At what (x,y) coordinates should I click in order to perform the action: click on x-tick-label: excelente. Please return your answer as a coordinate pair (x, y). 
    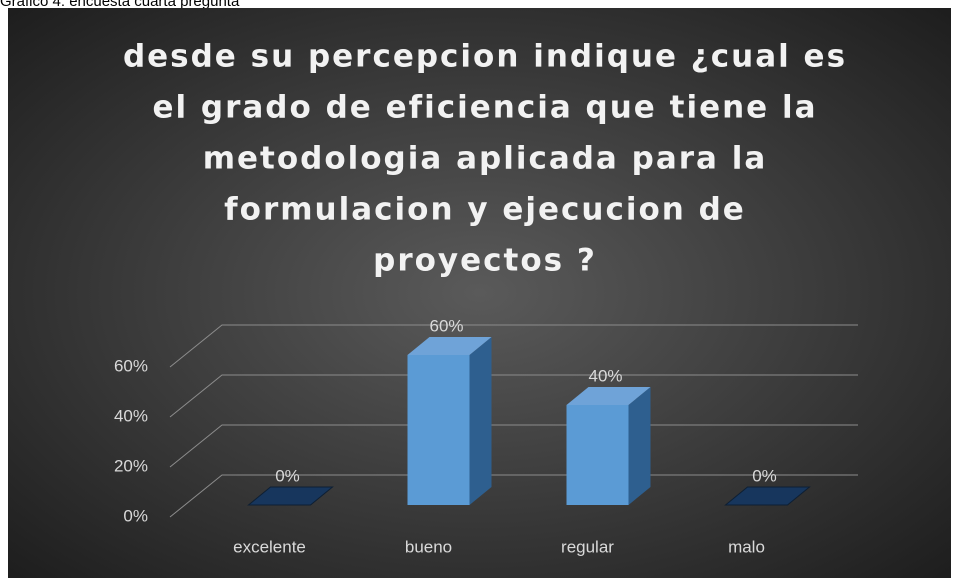
    Looking at the image, I should click on (269, 546).